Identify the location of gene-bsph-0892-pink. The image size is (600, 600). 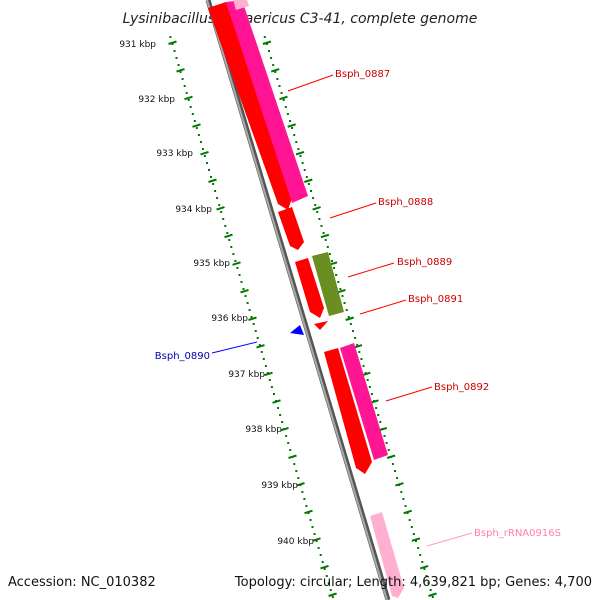
(364, 401).